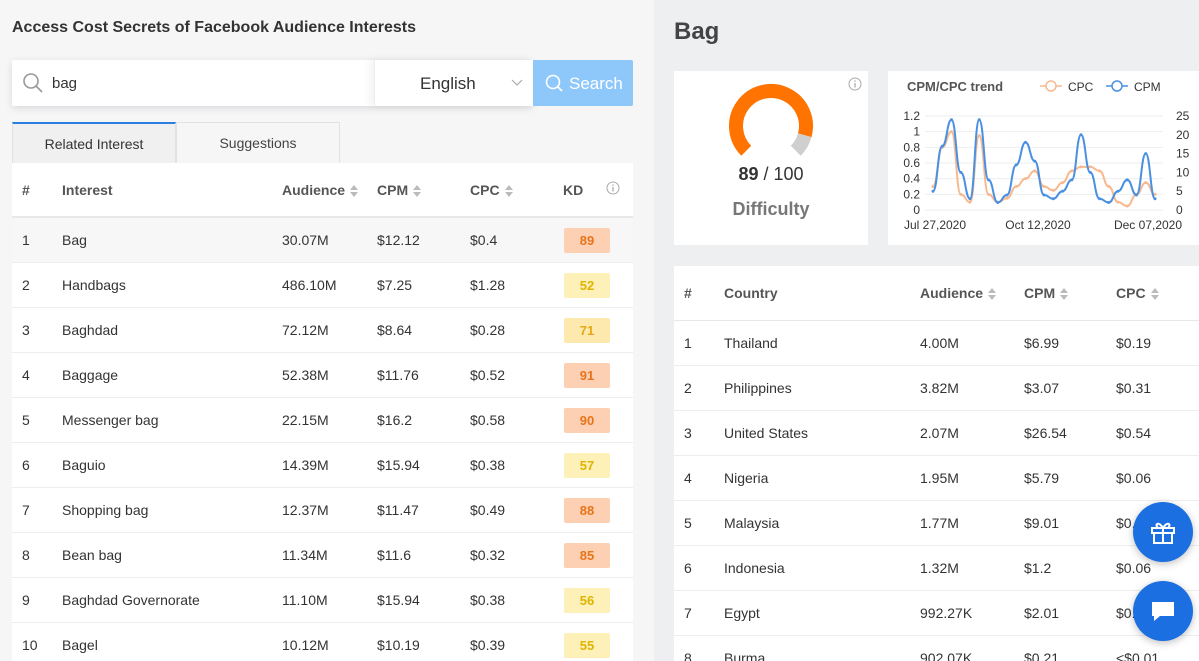 This screenshot has width=1199, height=661. I want to click on cell-interest: Shopping bag, so click(105, 510).